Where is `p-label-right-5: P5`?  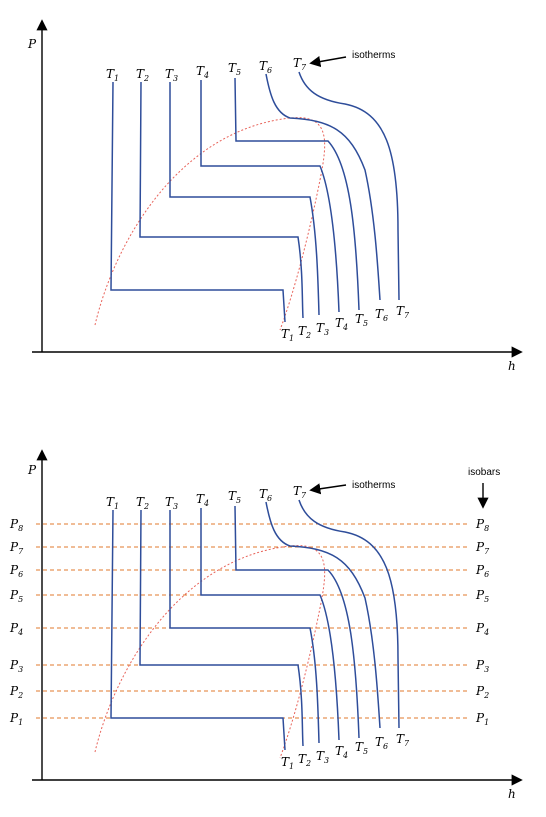
p-label-right-5: P5 is located at coordinates (482, 596).